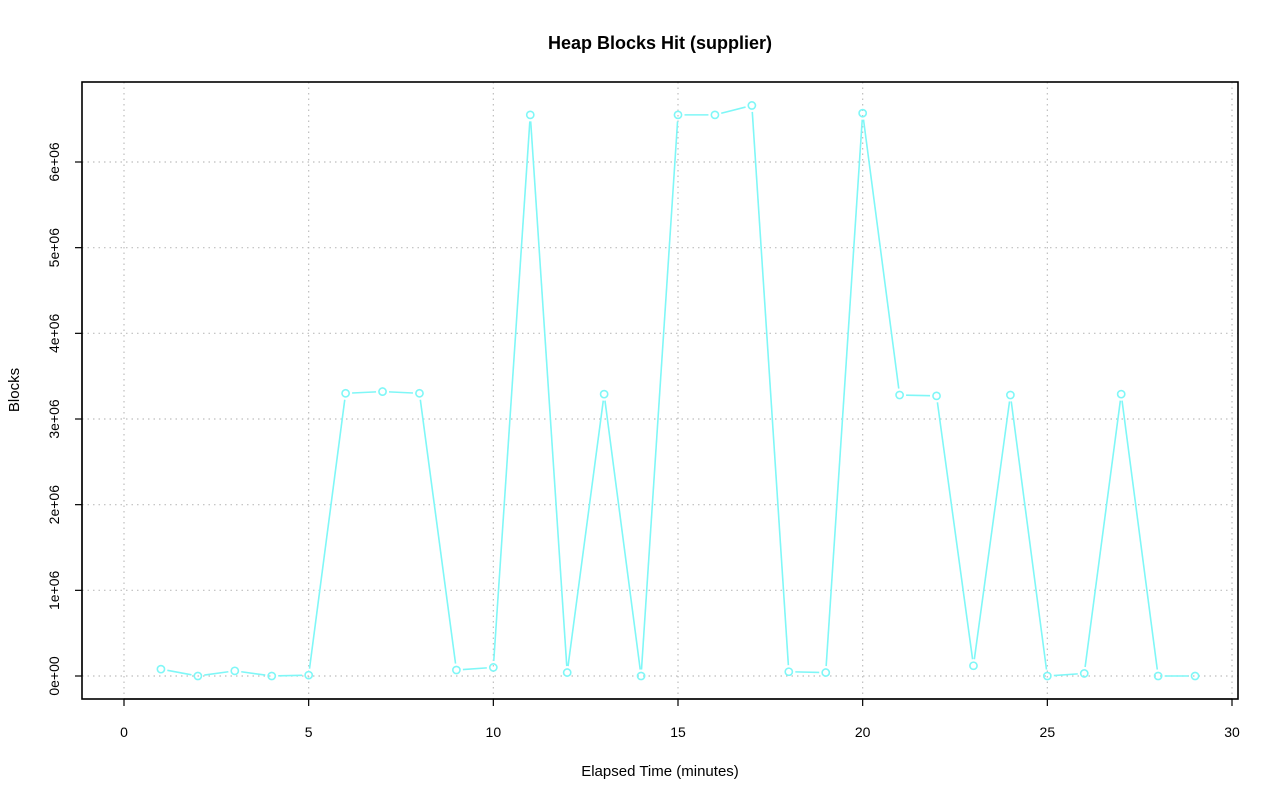 This screenshot has height=801, width=1280. What do you see at coordinates (1232, 732) in the screenshot?
I see `x-tick-label: 30` at bounding box center [1232, 732].